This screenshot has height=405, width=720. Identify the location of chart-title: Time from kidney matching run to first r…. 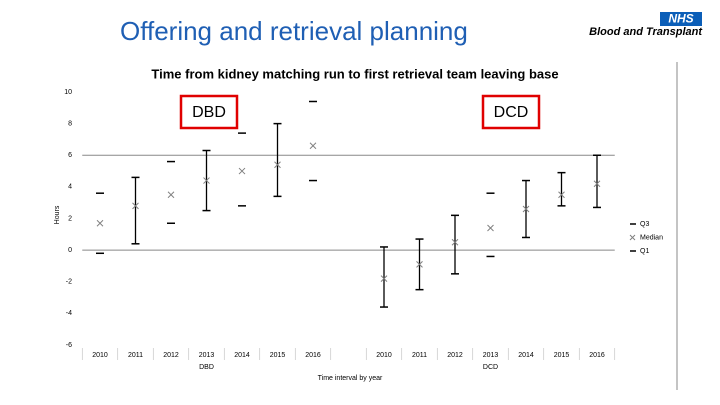
(354, 73).